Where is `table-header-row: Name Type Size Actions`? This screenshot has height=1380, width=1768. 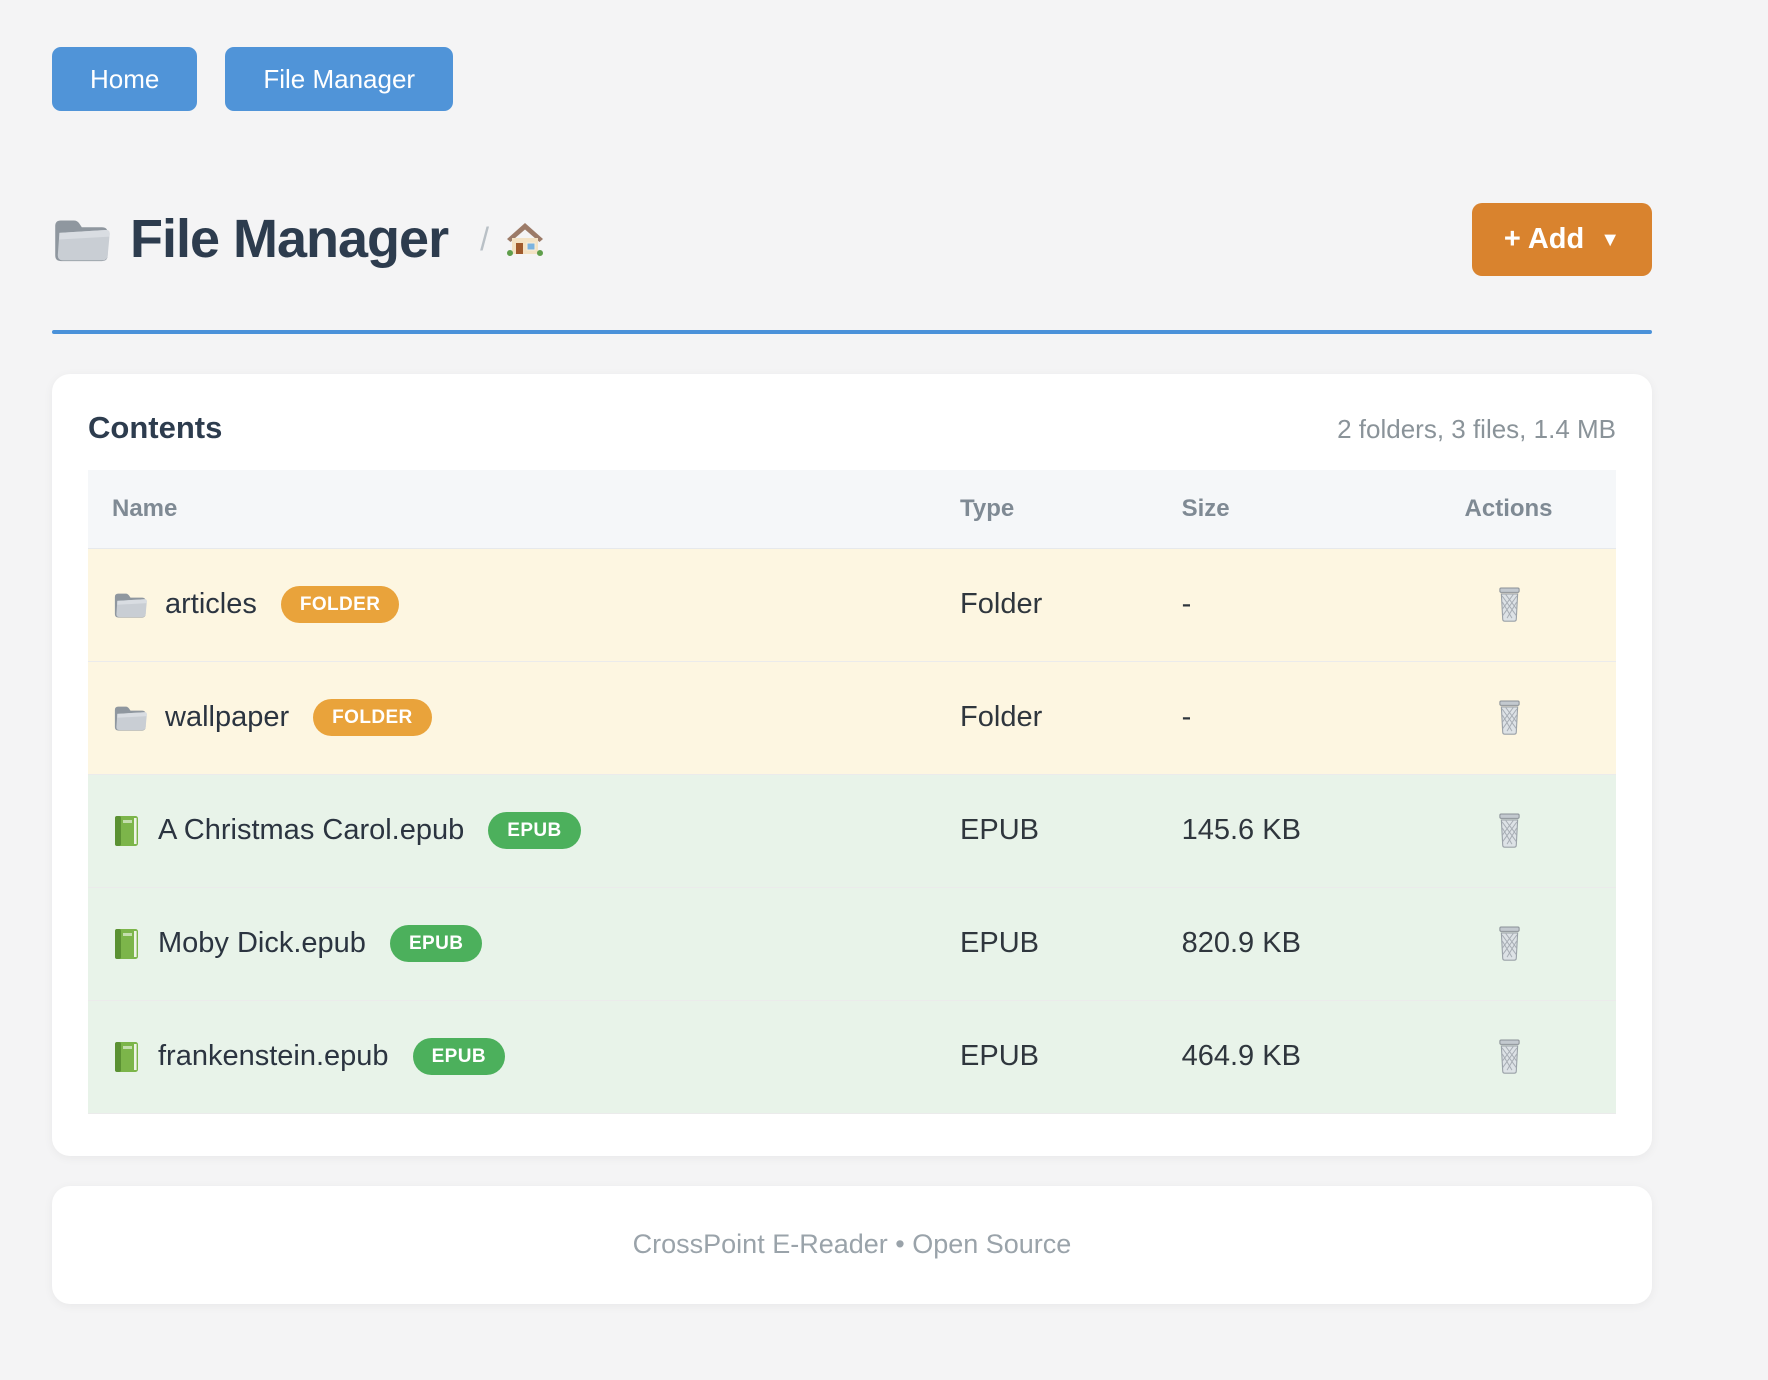
table-header-row: Name Type Size Actions is located at coordinates (852, 509).